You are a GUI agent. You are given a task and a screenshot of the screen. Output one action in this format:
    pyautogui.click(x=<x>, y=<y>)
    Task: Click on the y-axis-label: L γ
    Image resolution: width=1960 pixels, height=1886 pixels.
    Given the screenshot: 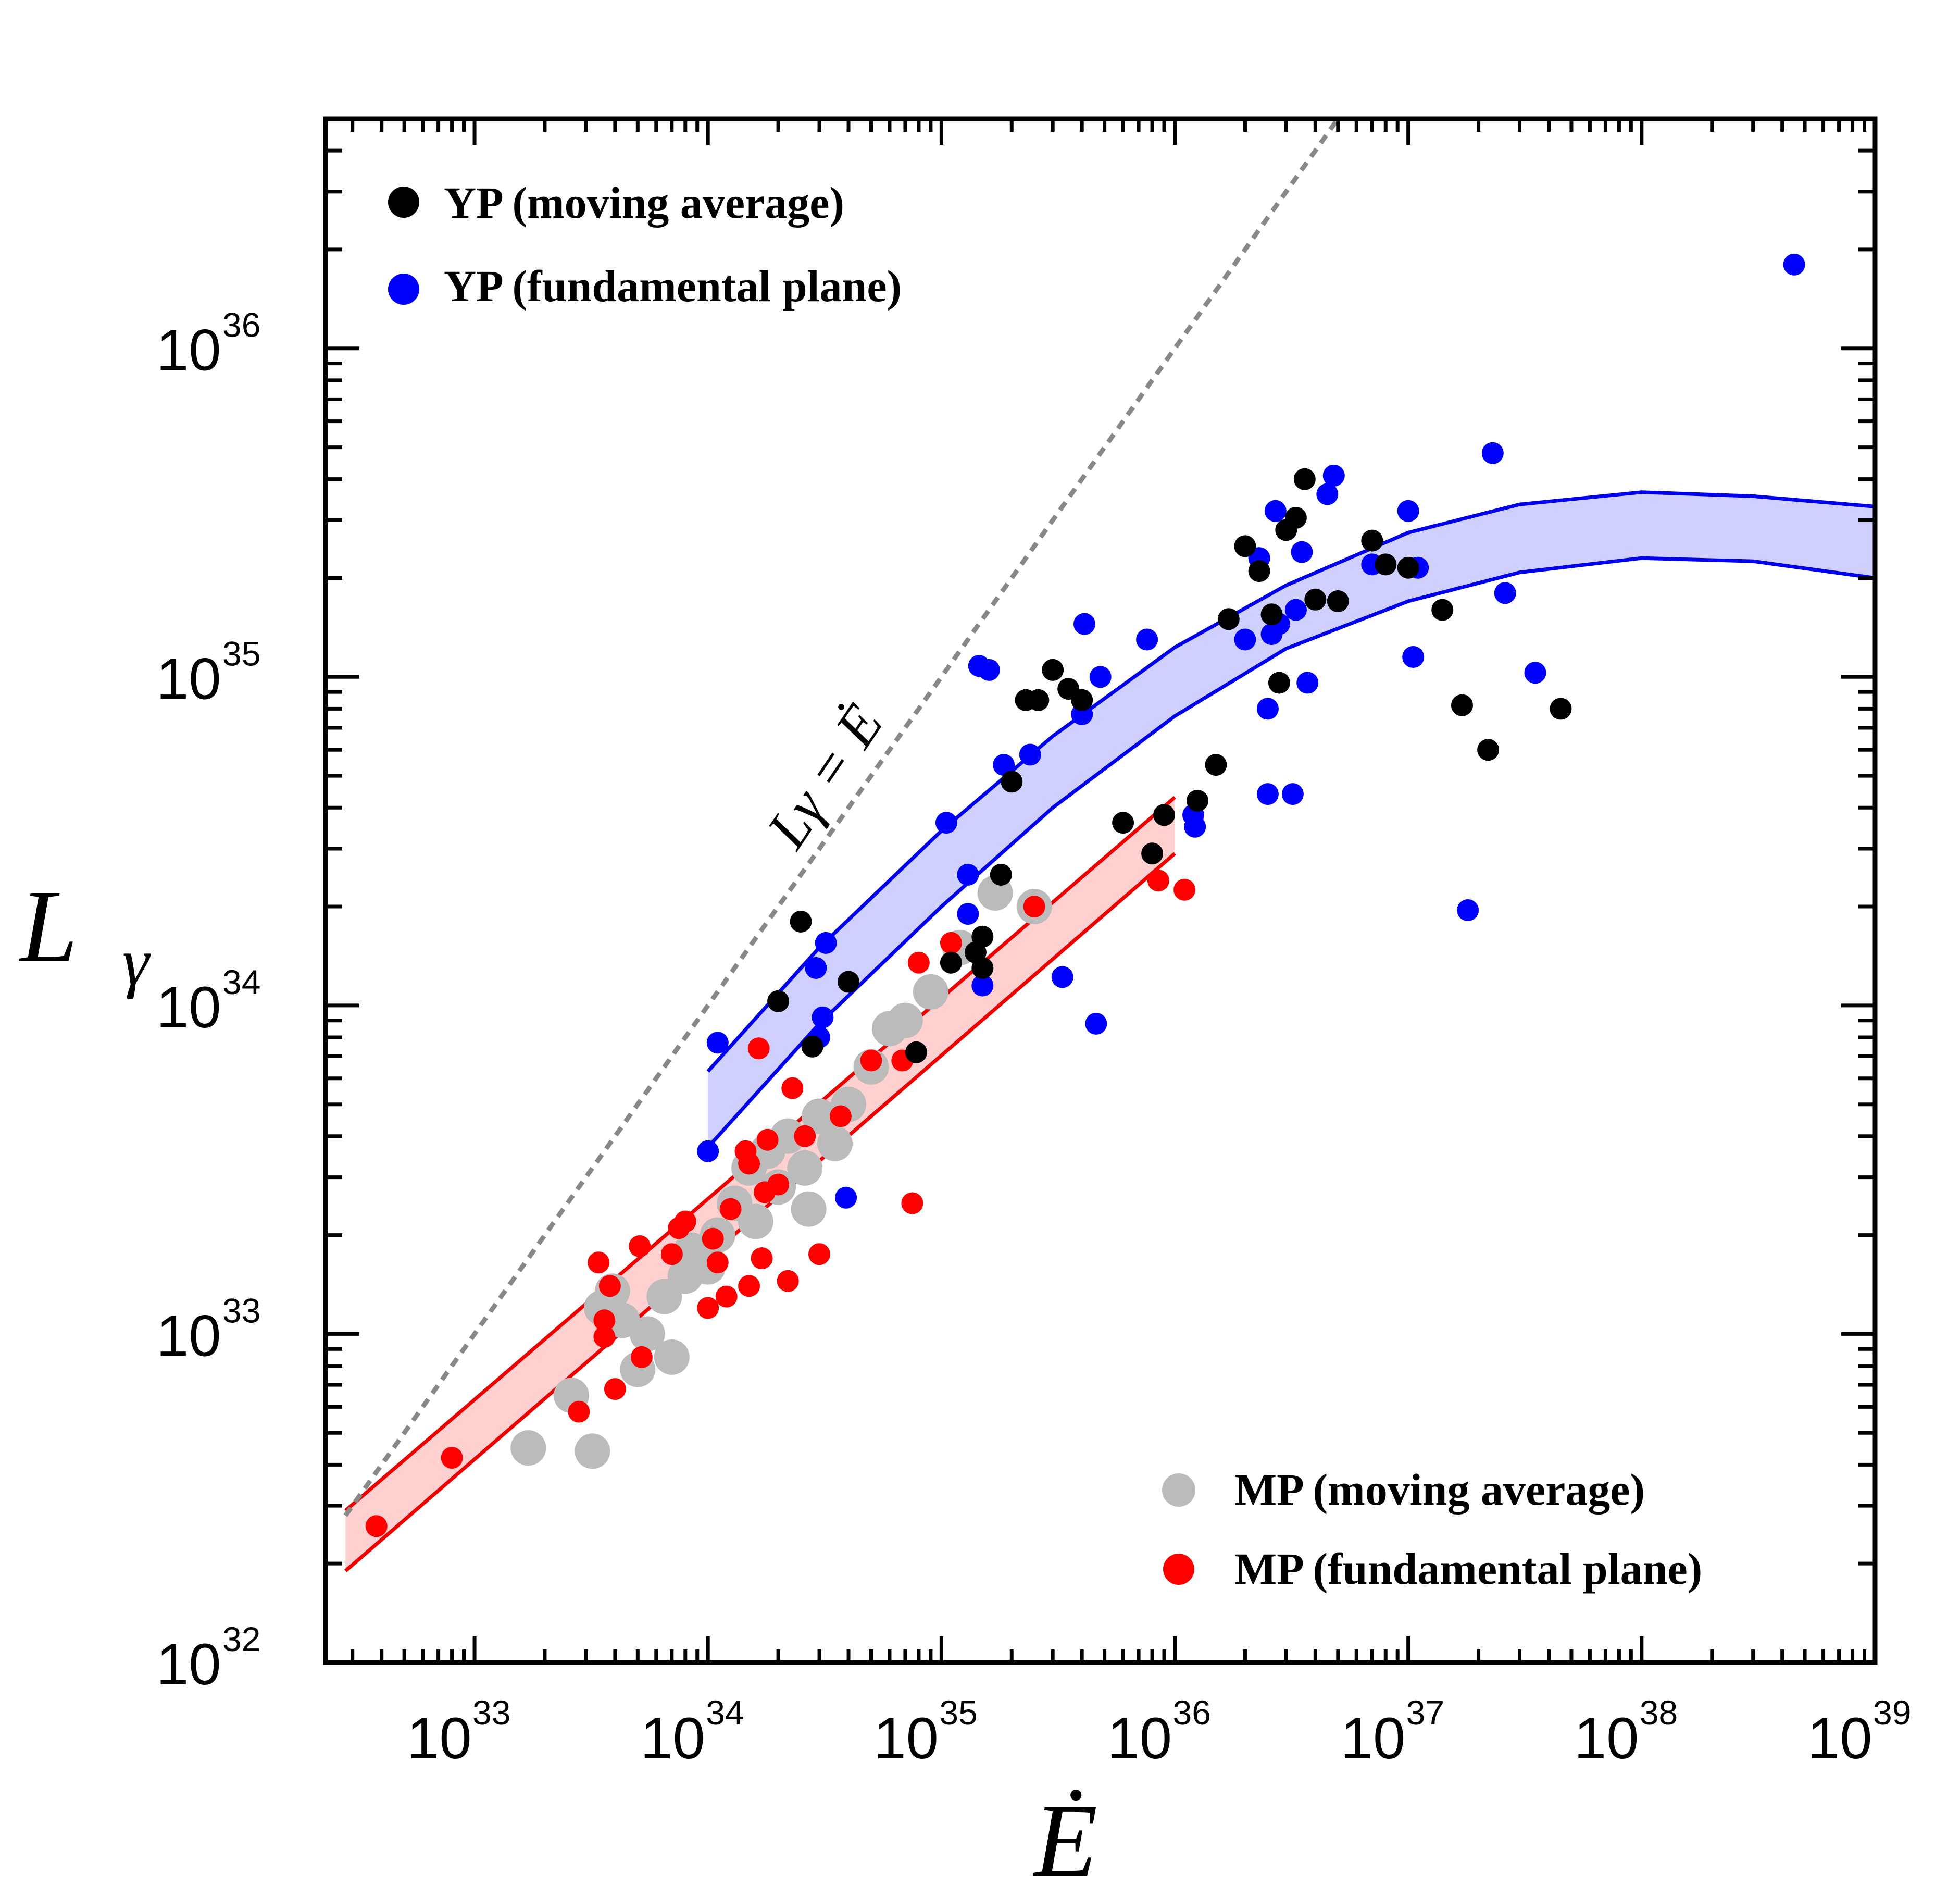 What is the action you would take?
    pyautogui.click(x=84, y=934)
    